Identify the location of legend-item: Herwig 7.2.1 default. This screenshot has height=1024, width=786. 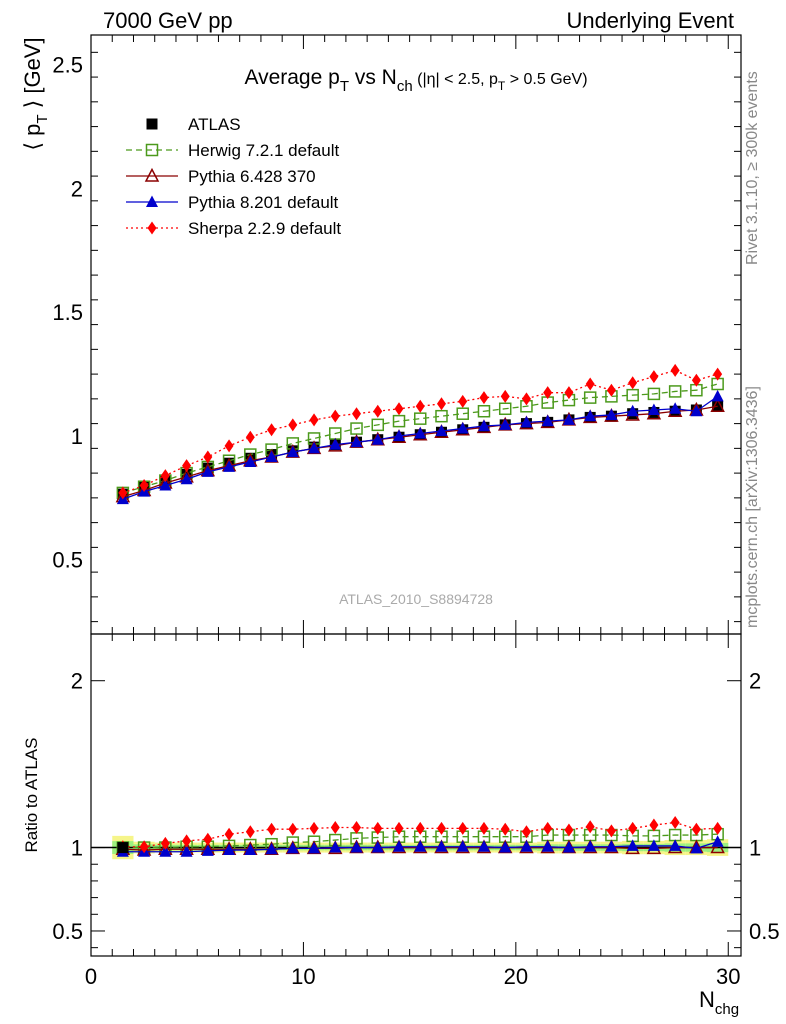
(232, 150).